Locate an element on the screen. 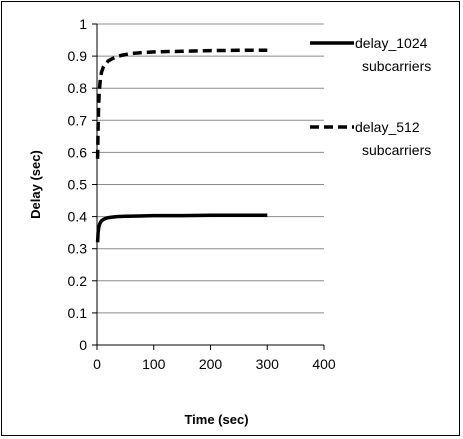 This screenshot has height=439, width=463. x-tick-label: 200 is located at coordinates (211, 364).